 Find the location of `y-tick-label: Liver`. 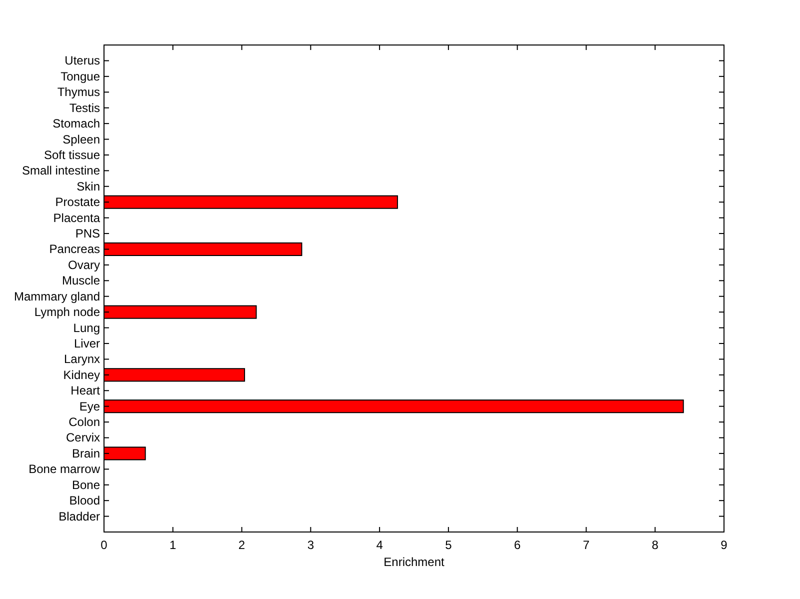

y-tick-label: Liver is located at coordinates (87, 343).